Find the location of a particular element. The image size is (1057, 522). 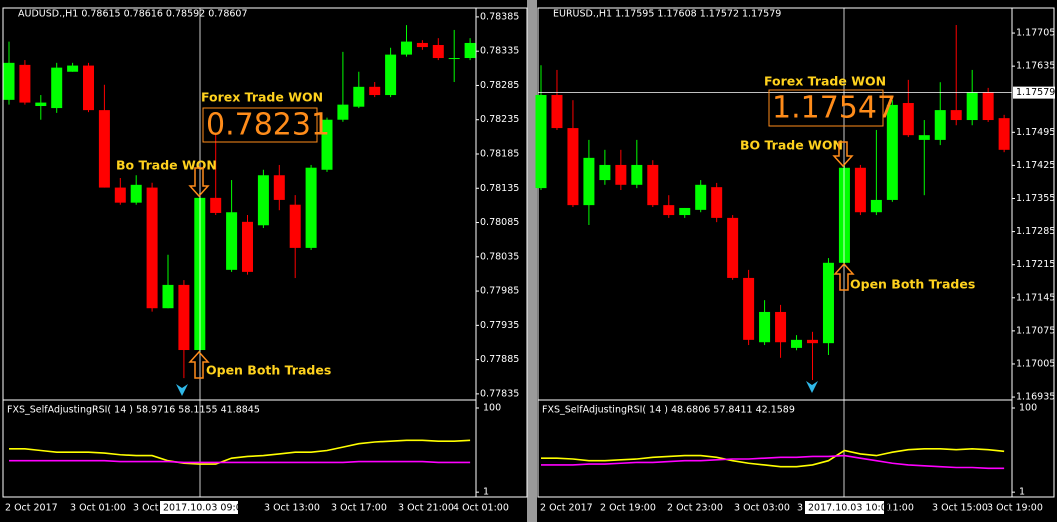

y-tick-label: 0.78335 is located at coordinates (499, 51).